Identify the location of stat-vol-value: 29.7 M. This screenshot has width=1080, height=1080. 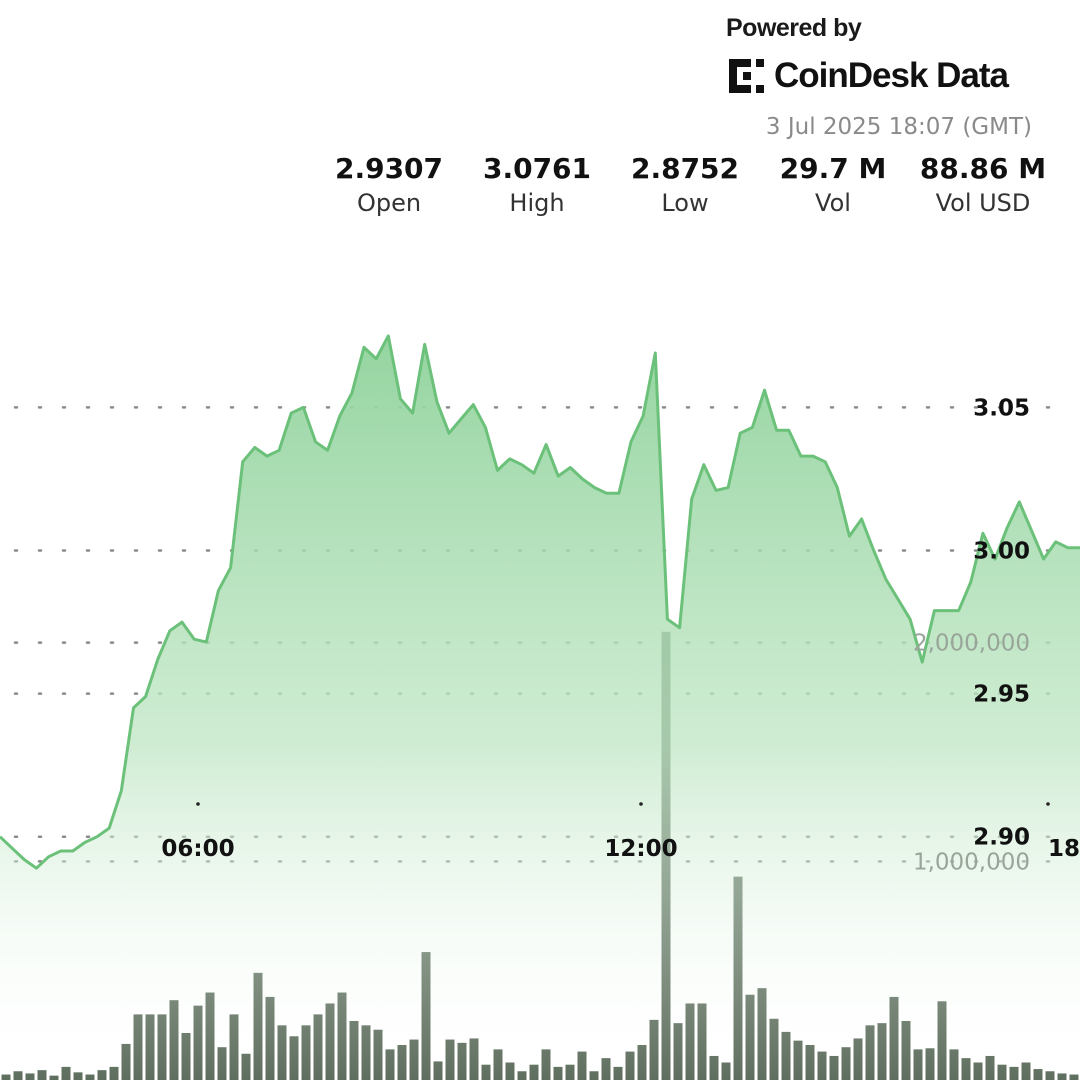
(833, 168).